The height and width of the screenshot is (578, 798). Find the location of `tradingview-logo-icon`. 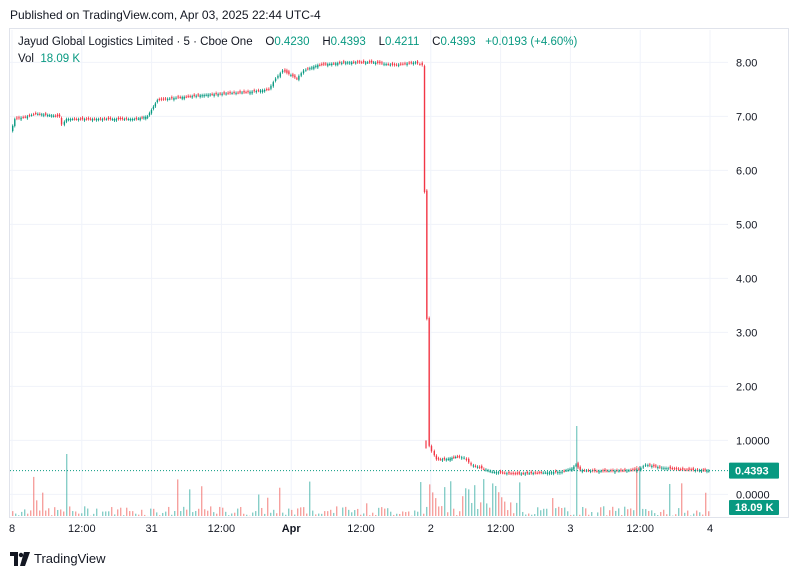

tradingview-logo-icon is located at coordinates (20, 558).